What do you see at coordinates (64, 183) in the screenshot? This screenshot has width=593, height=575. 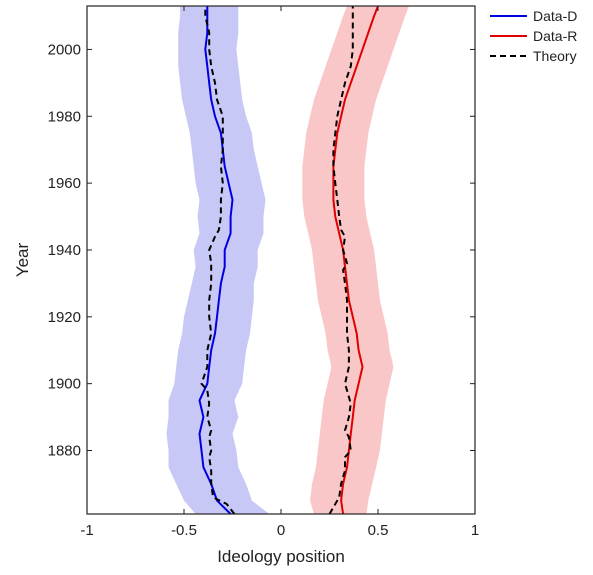 I see `y-tick-label: 1960` at bounding box center [64, 183].